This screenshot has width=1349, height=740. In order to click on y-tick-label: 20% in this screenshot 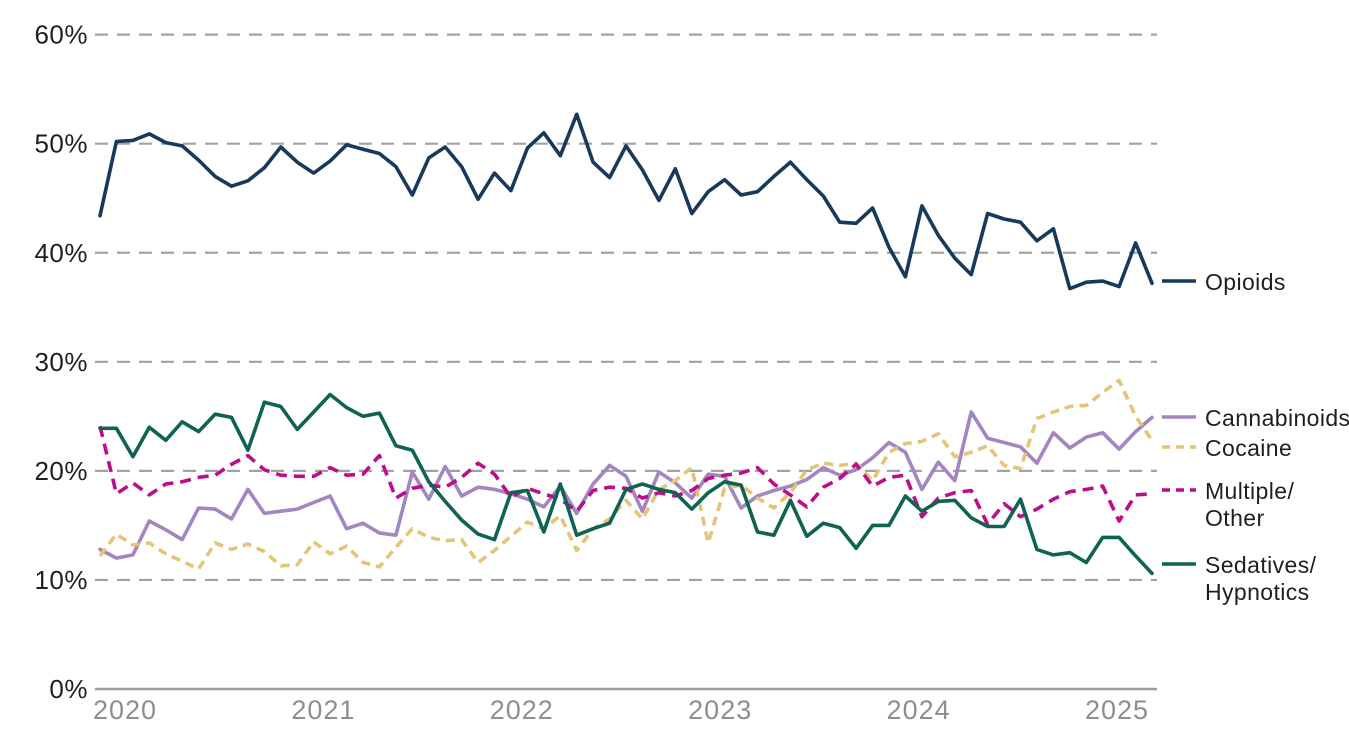, I will do `click(61, 471)`.